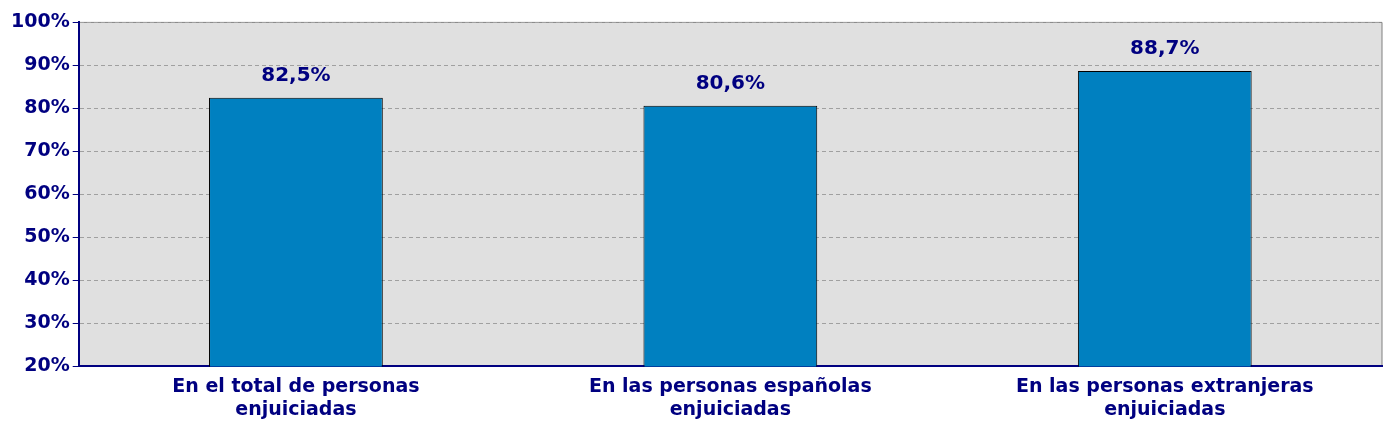  I want to click on y-tick-label: 20%, so click(47, 364).